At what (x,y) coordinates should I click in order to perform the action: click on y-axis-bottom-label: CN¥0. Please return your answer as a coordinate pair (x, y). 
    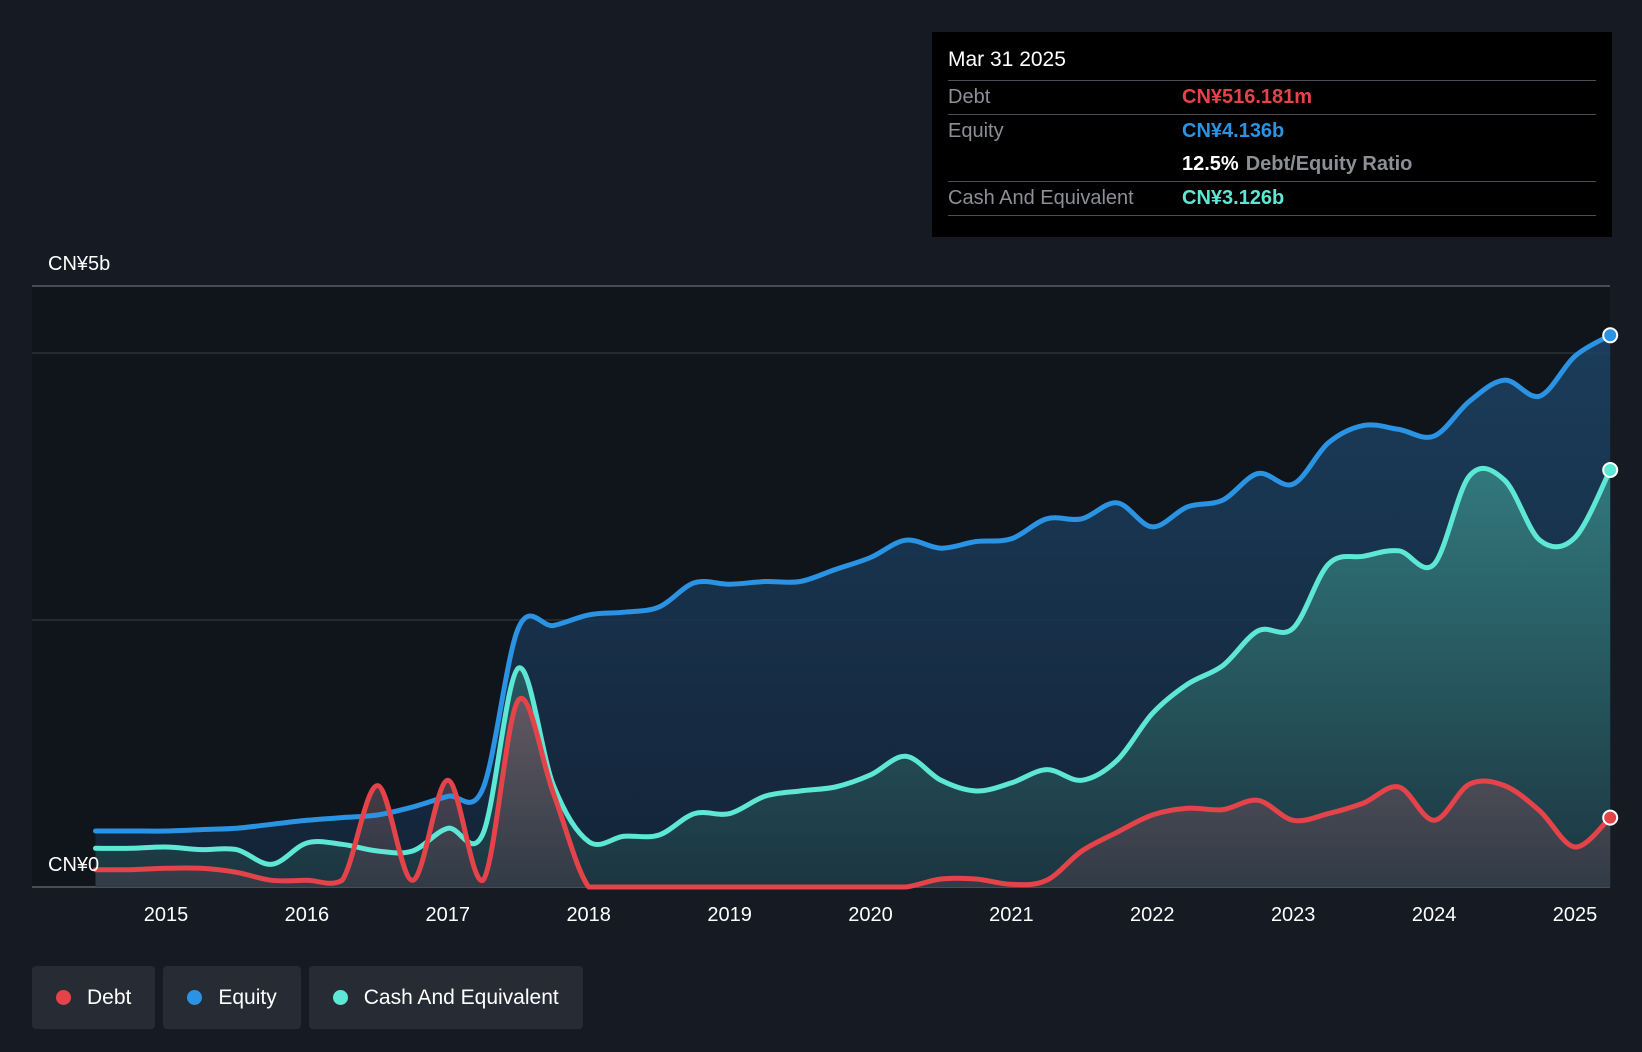
    Looking at the image, I should click on (73, 865).